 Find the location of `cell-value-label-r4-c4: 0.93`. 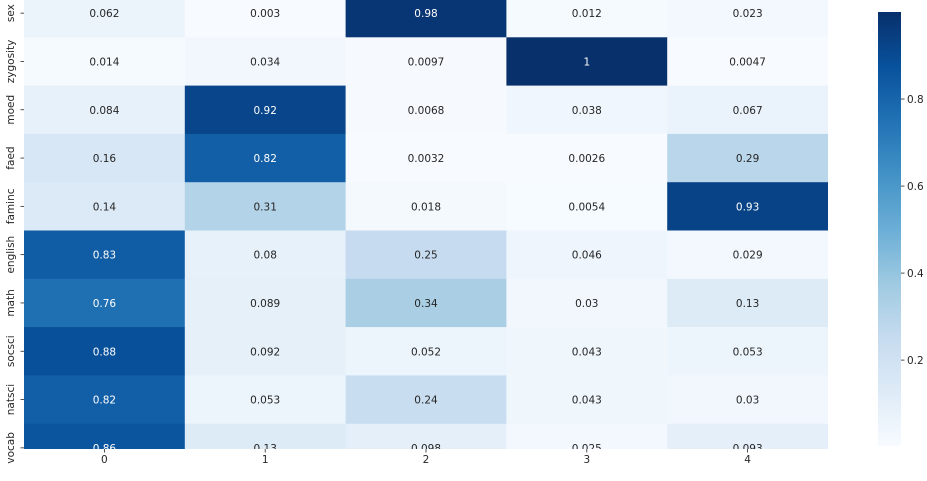

cell-value-label-r4-c4: 0.93 is located at coordinates (747, 207).